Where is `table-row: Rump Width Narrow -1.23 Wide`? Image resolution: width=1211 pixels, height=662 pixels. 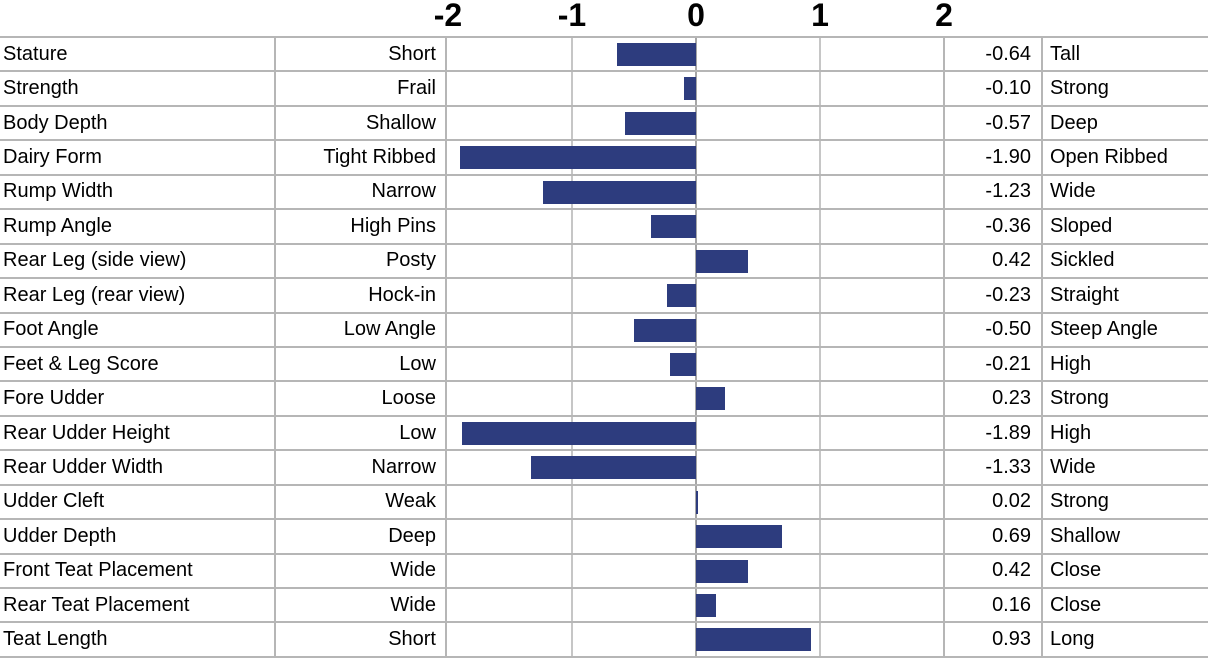
table-row: Rump Width Narrow -1.23 Wide is located at coordinates (604, 193).